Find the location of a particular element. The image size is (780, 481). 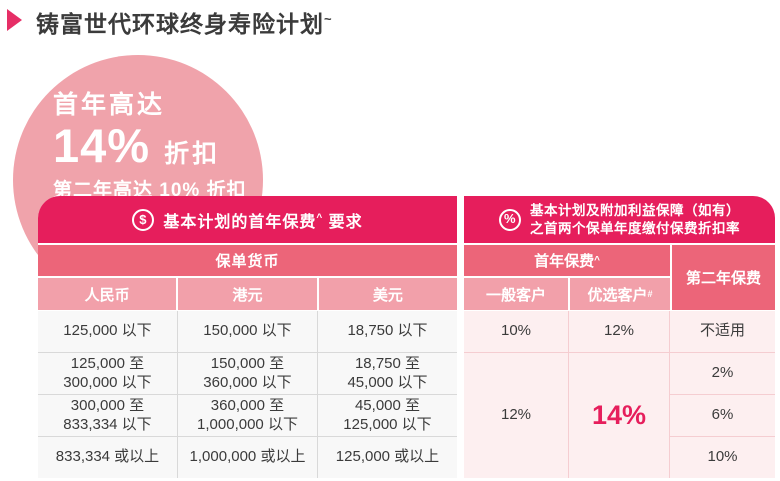

premium-requirement-title-sup: ^ is located at coordinates (320, 218).